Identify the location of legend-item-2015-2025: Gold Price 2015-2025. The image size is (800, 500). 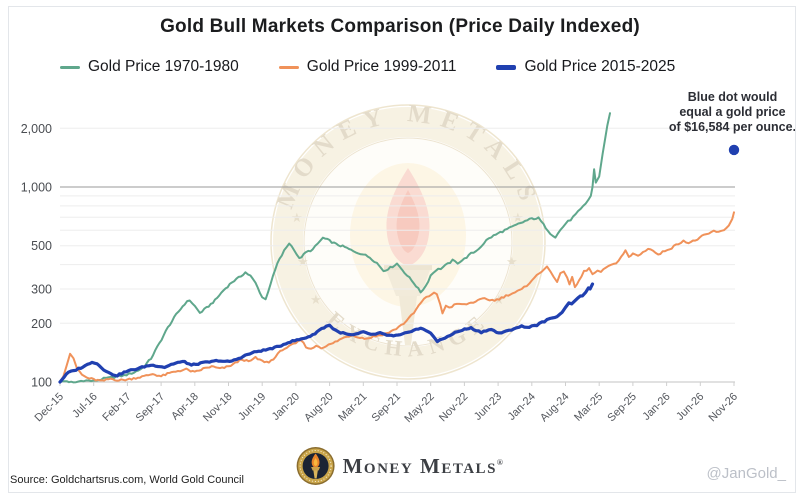
(585, 67).